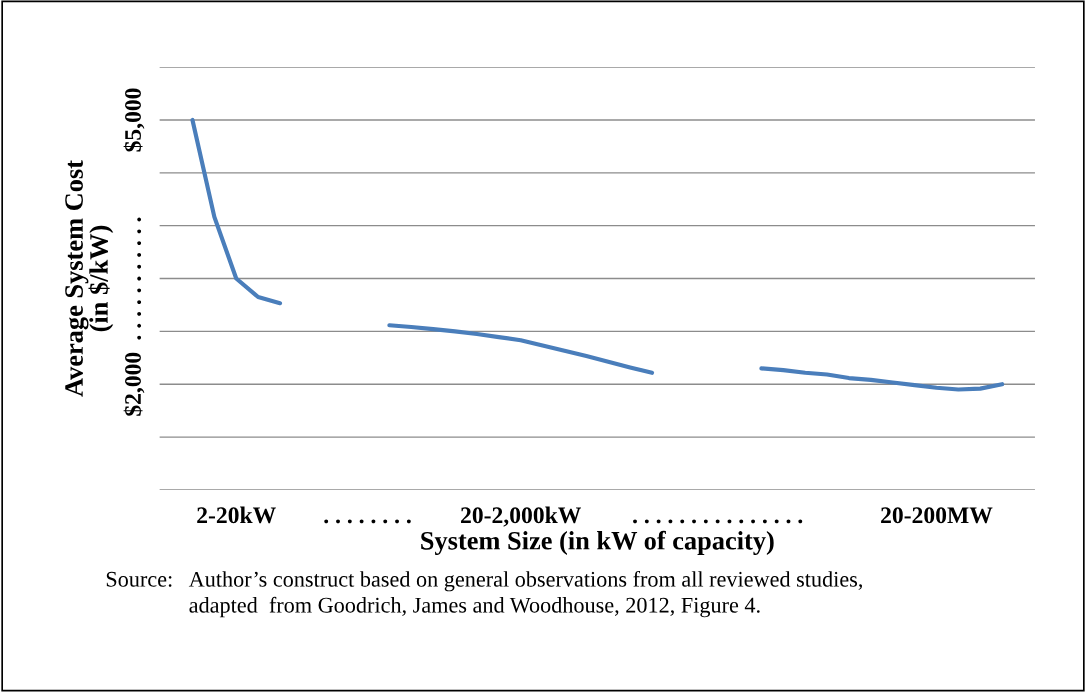 The image size is (1086, 692). What do you see at coordinates (367, 521) in the screenshot?
I see `x-tick-label: . . . . . . . .` at bounding box center [367, 521].